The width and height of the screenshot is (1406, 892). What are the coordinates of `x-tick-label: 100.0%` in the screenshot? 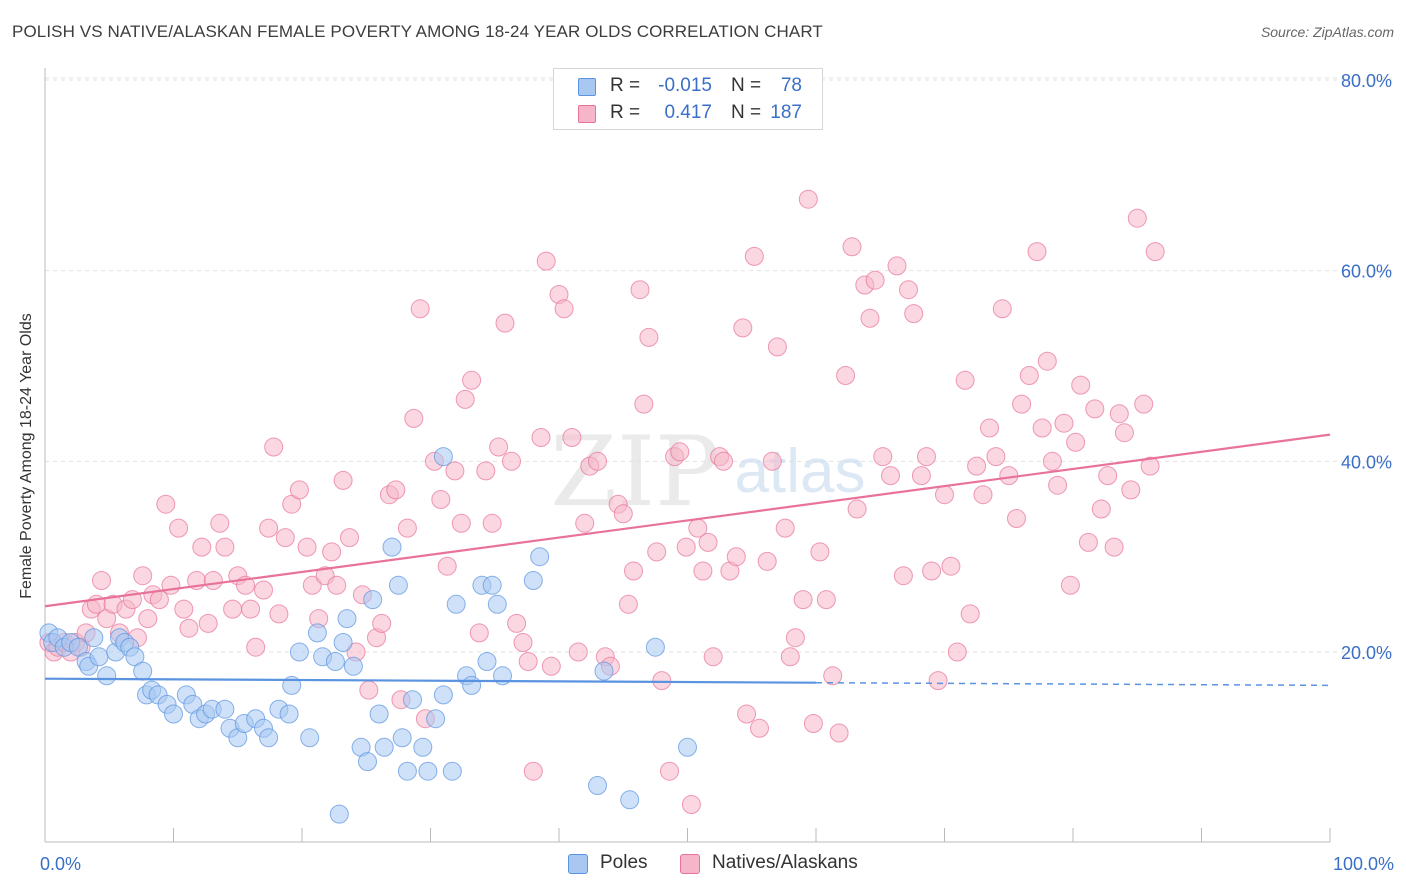 It's located at (1363, 864).